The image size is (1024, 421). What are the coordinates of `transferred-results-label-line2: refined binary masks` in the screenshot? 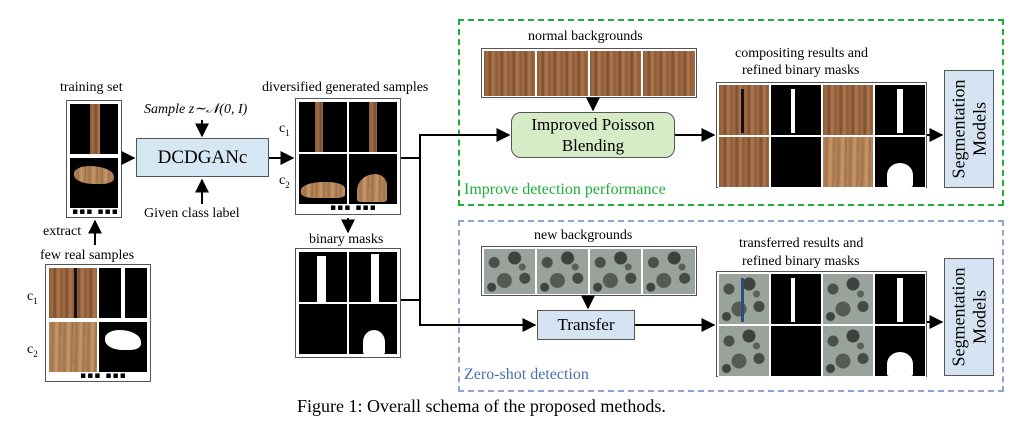 It's located at (801, 261).